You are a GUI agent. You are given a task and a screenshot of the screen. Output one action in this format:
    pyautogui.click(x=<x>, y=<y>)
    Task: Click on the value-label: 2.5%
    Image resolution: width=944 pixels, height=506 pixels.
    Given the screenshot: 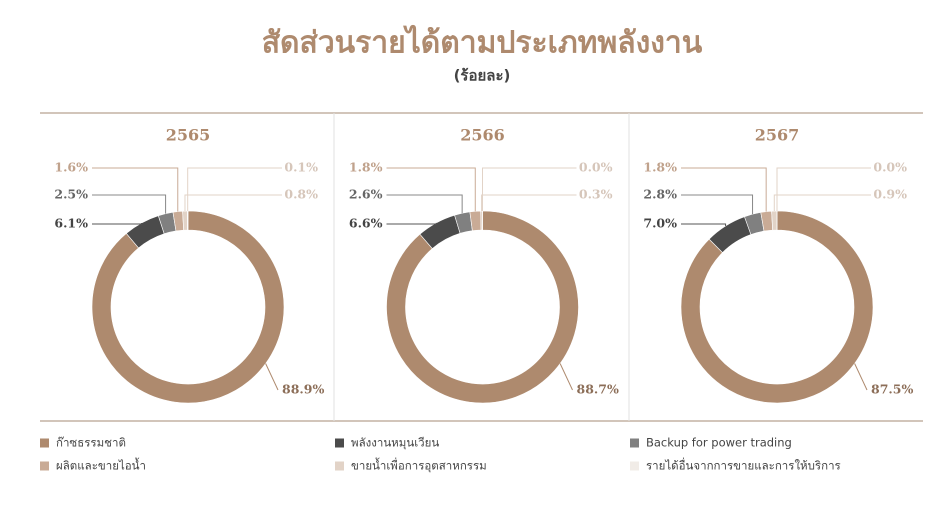 What is the action you would take?
    pyautogui.click(x=71, y=194)
    